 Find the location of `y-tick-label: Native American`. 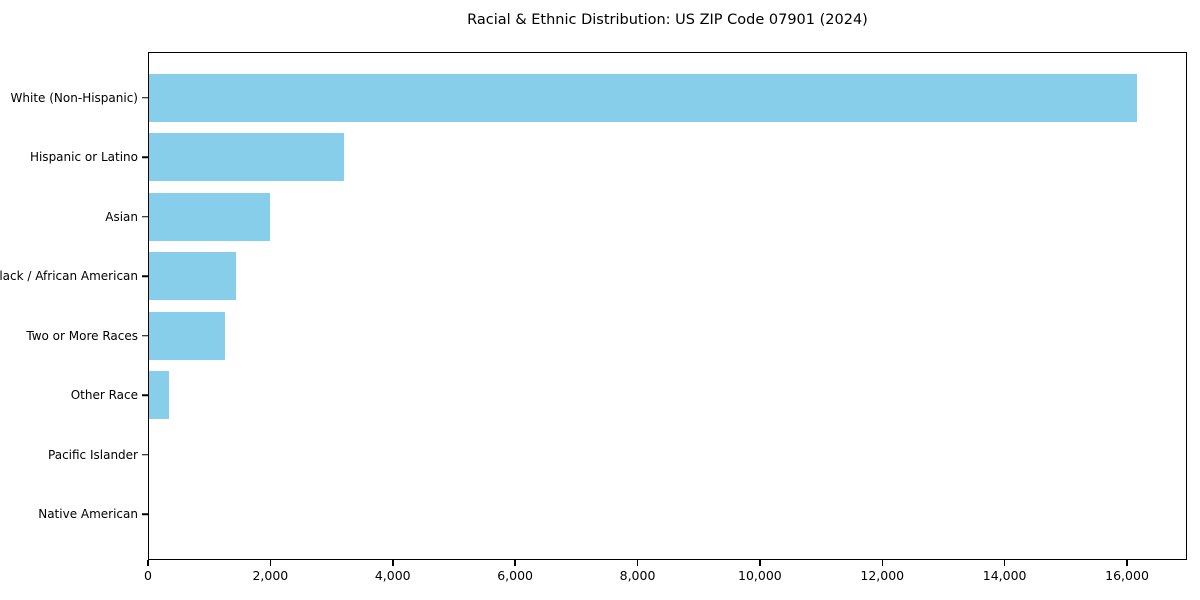

y-tick-label: Native American is located at coordinates (88, 514).